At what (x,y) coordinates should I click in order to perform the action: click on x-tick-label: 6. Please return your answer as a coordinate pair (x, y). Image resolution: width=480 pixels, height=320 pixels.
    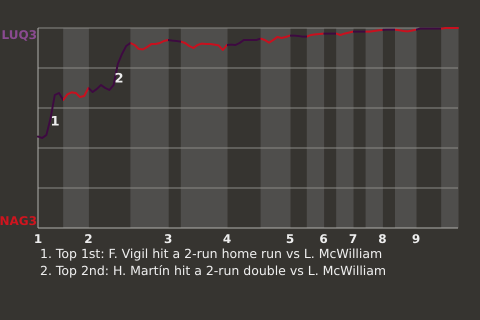
    Looking at the image, I should click on (323, 239).